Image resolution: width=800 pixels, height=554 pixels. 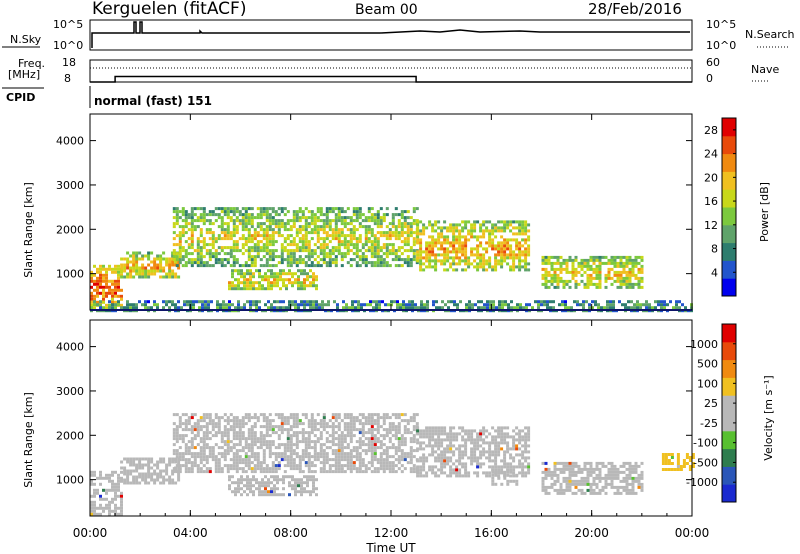 What do you see at coordinates (711, 130) in the screenshot?
I see `colorbar-tick-label: 28` at bounding box center [711, 130].